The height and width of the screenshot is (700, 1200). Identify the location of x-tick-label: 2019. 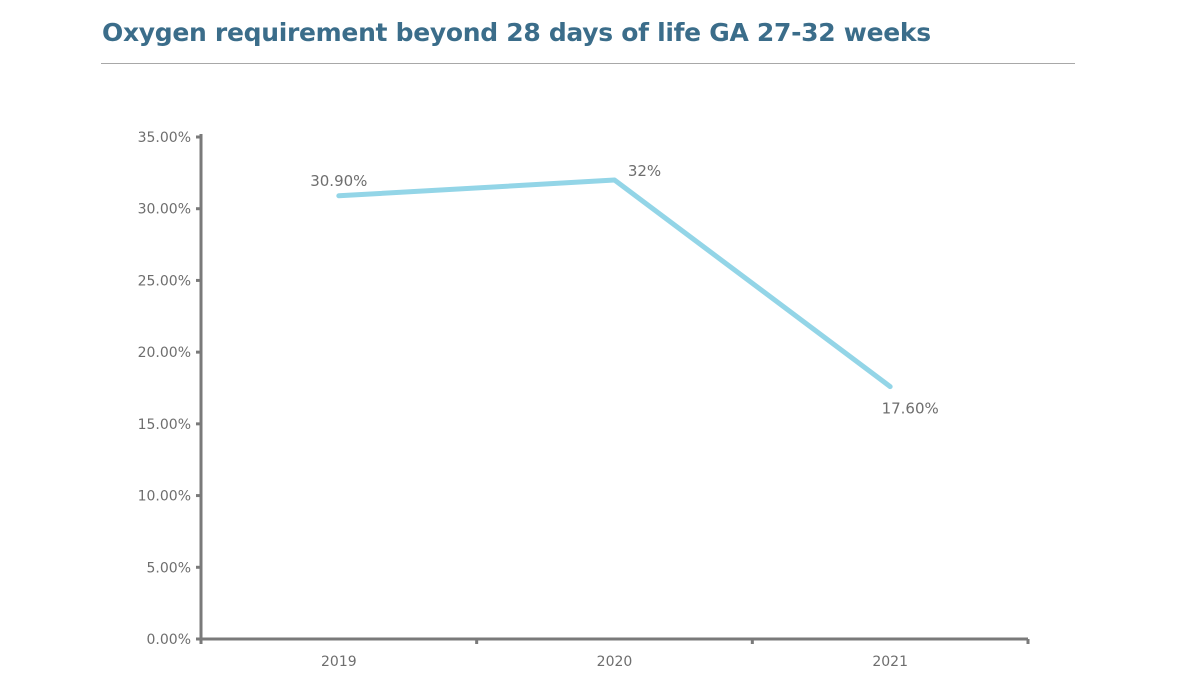
(339, 662).